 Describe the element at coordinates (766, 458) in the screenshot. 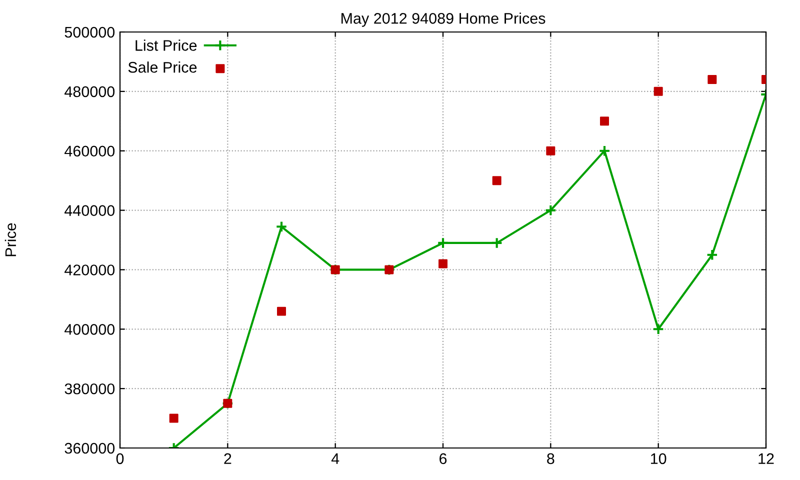

I see `x-tick-label: 12` at that location.